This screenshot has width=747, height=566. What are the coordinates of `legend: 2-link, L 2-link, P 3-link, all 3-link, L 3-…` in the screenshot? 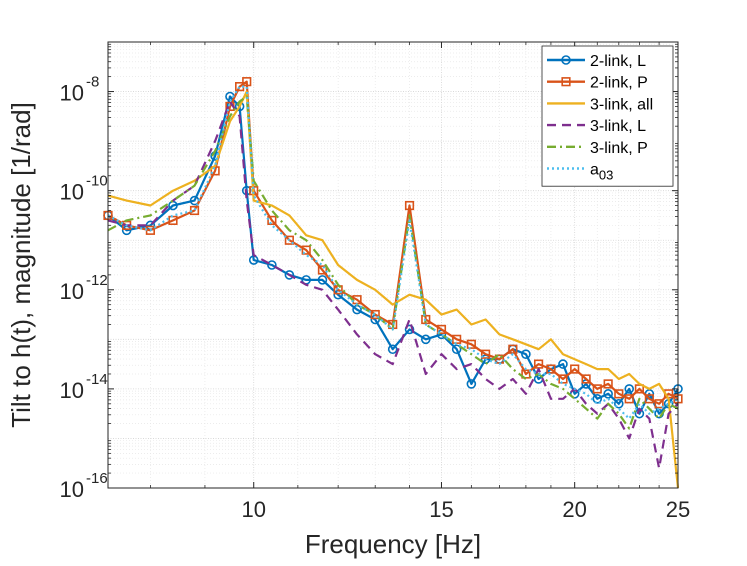 It's located at (607, 116).